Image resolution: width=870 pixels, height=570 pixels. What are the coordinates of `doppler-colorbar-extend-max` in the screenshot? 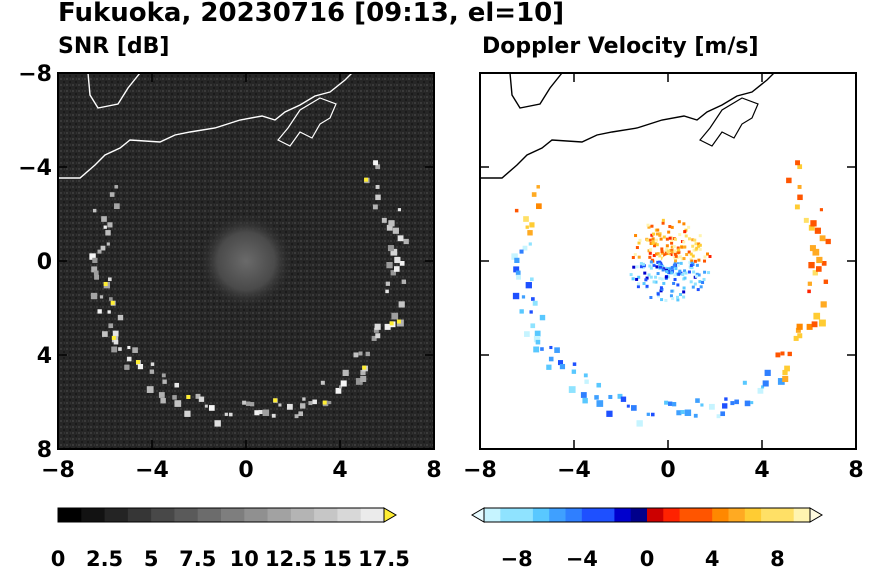 It's located at (816, 515).